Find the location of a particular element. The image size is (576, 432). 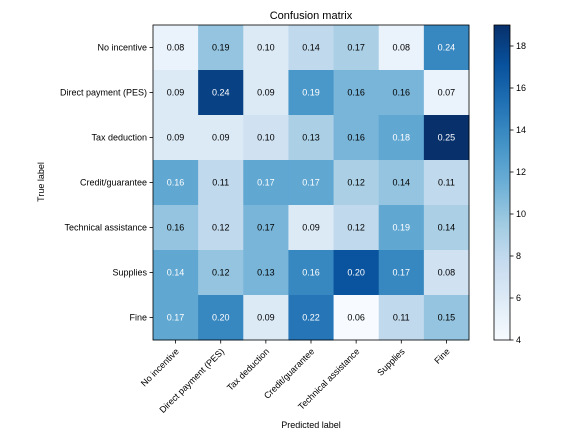

colorbar-tick-label: 6 is located at coordinates (518, 298).